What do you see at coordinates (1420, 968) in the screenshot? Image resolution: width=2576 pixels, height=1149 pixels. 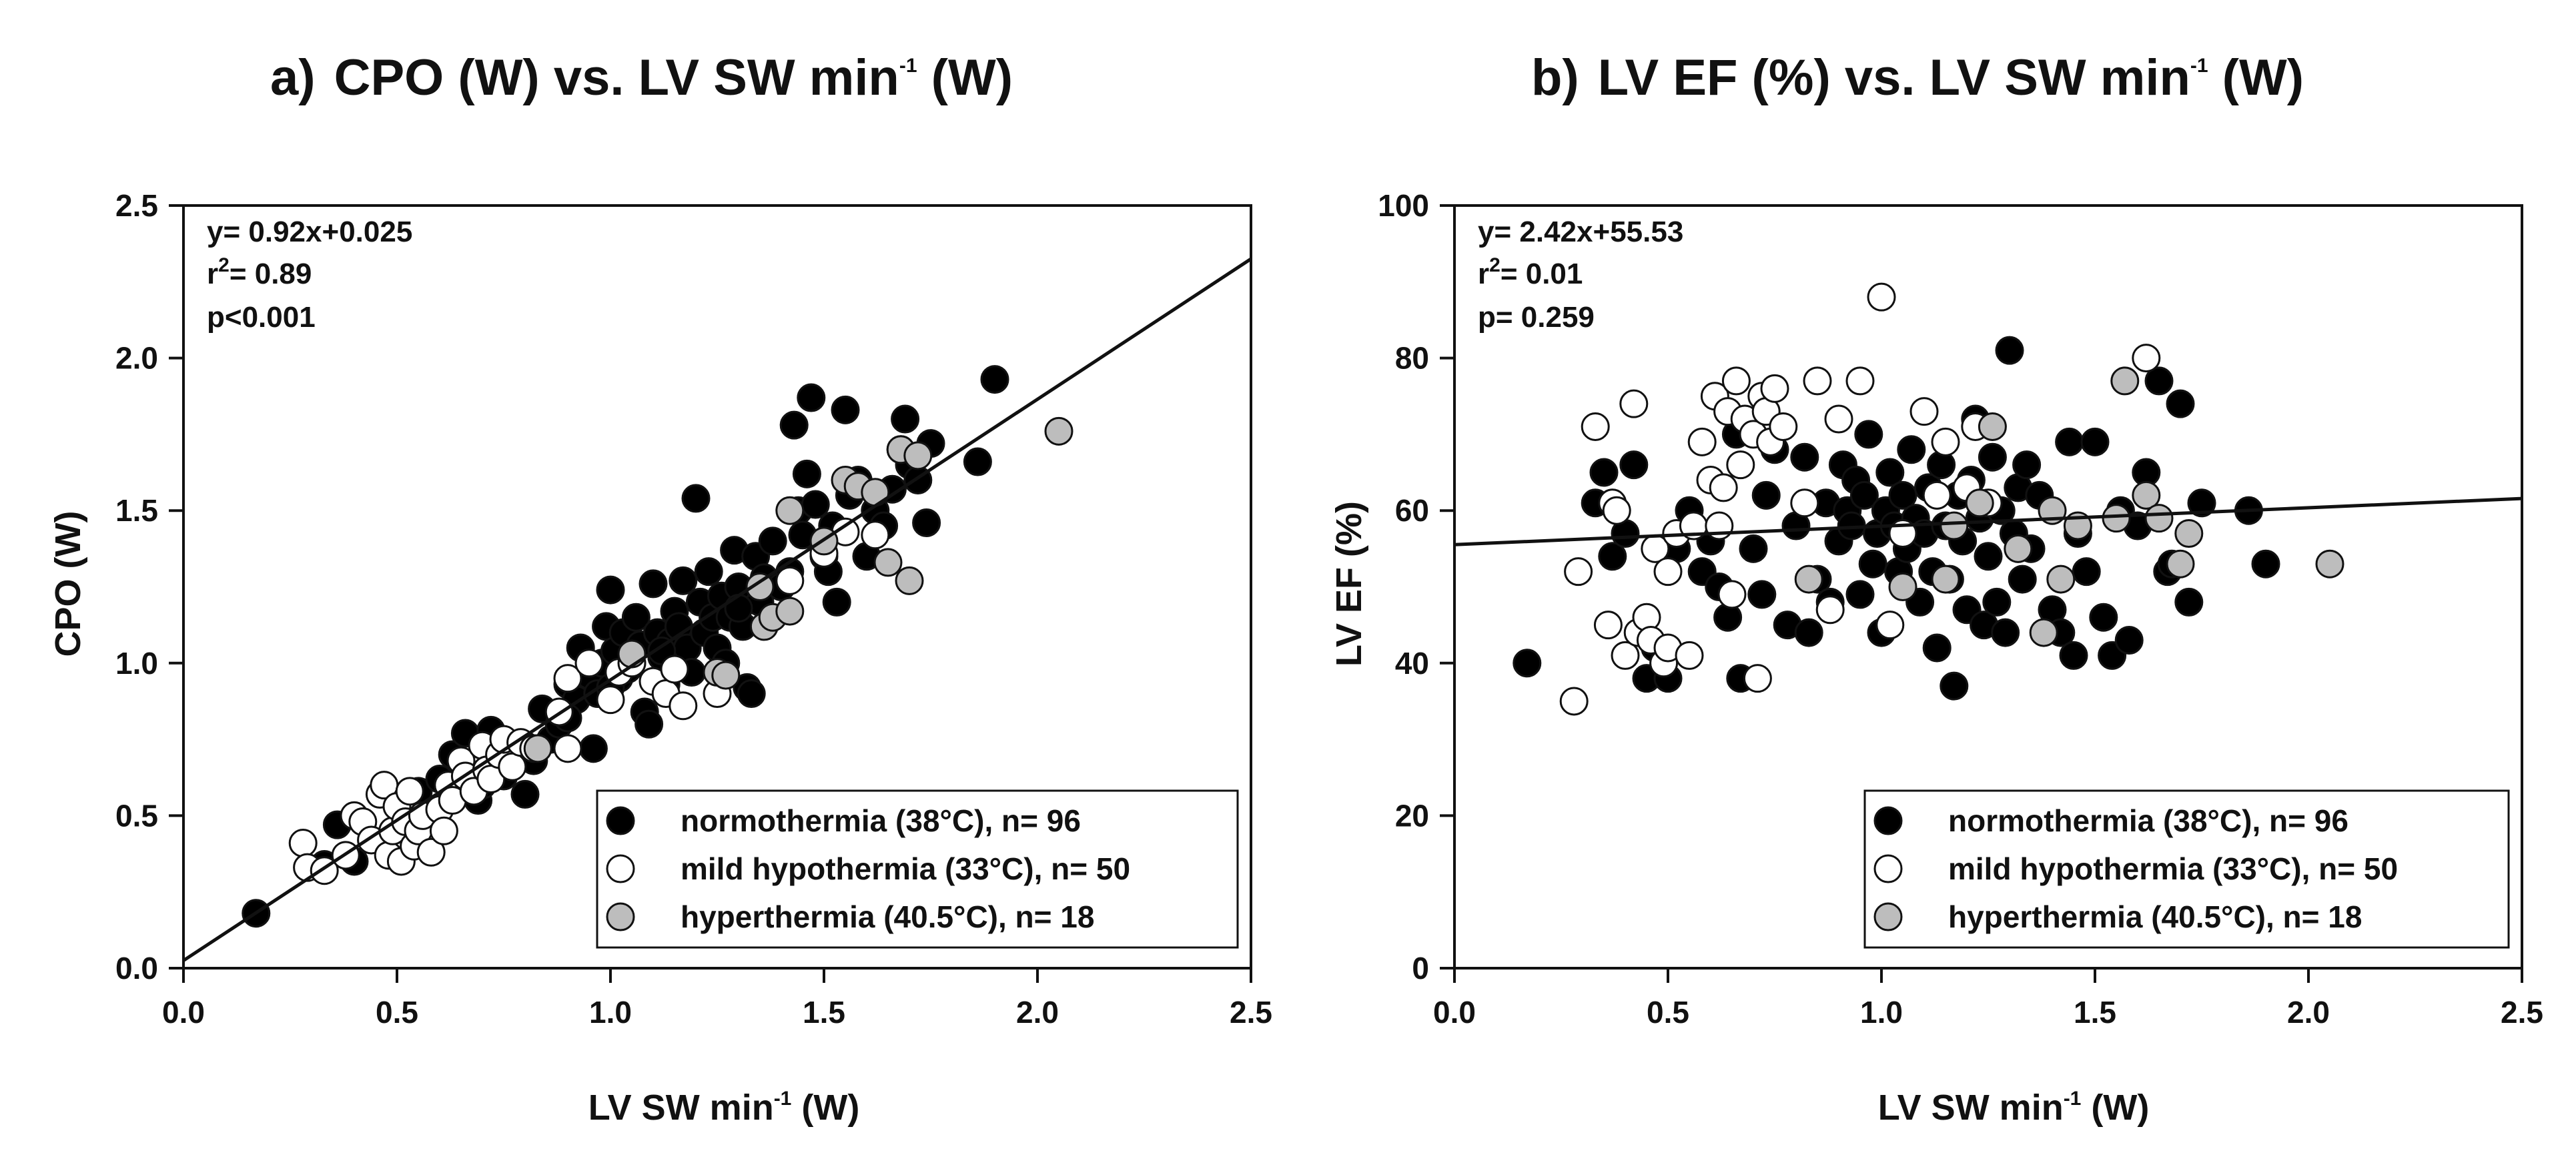 I see `panel-b-y-tick-label: 0` at bounding box center [1420, 968].